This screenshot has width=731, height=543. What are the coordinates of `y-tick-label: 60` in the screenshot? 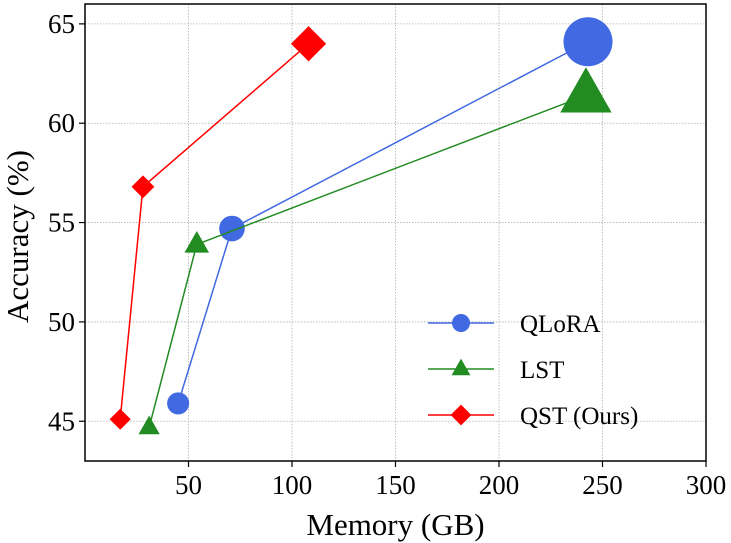 It's located at (61, 123).